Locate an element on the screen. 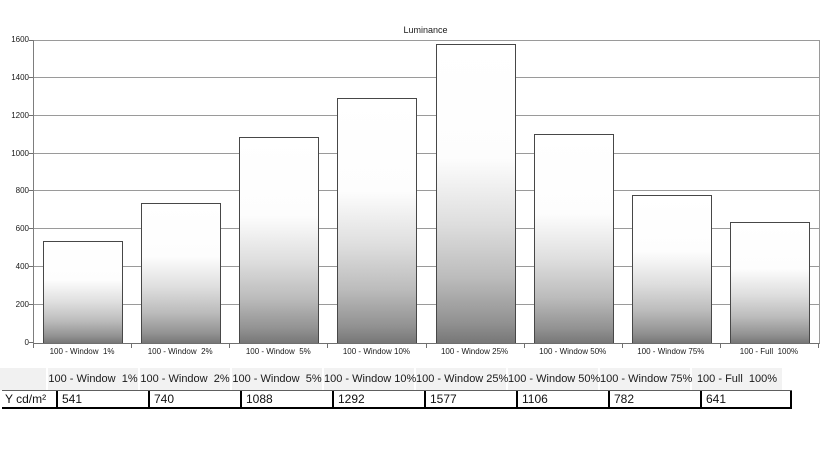 The width and height of the screenshot is (824, 463). table-header-cell: 100 - Window 50% is located at coordinates (554, 379).